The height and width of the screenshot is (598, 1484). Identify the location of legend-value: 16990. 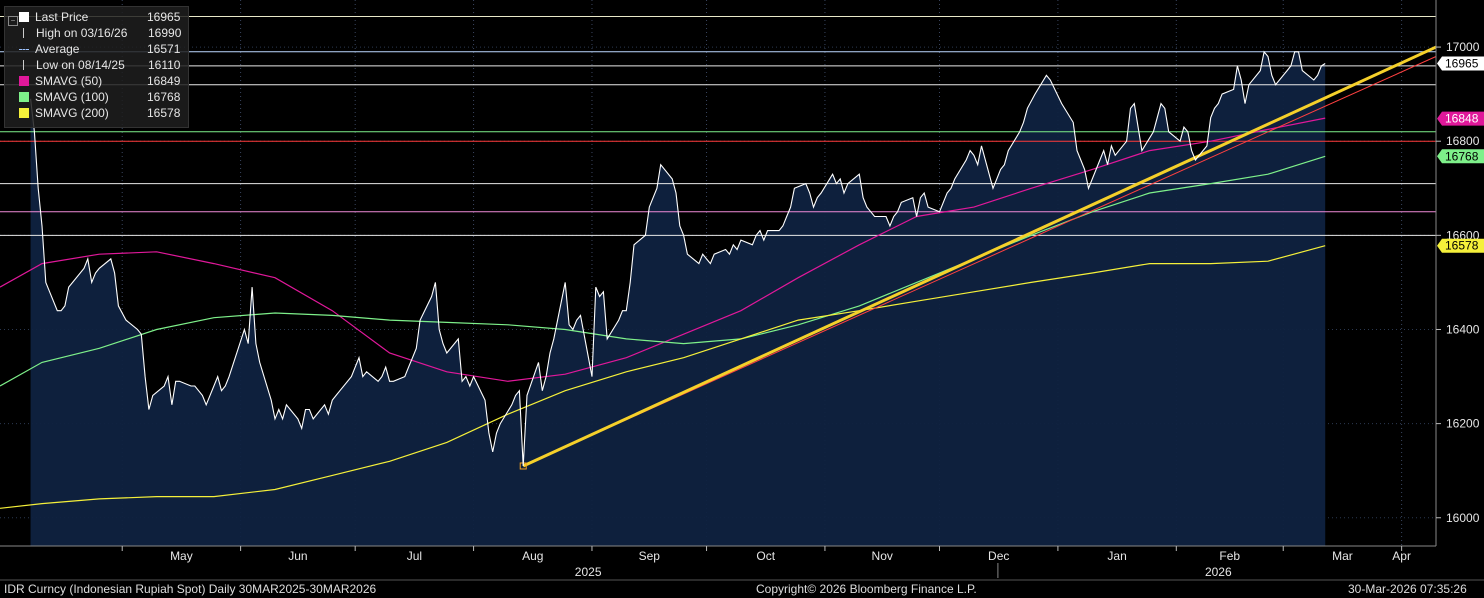
(165, 33).